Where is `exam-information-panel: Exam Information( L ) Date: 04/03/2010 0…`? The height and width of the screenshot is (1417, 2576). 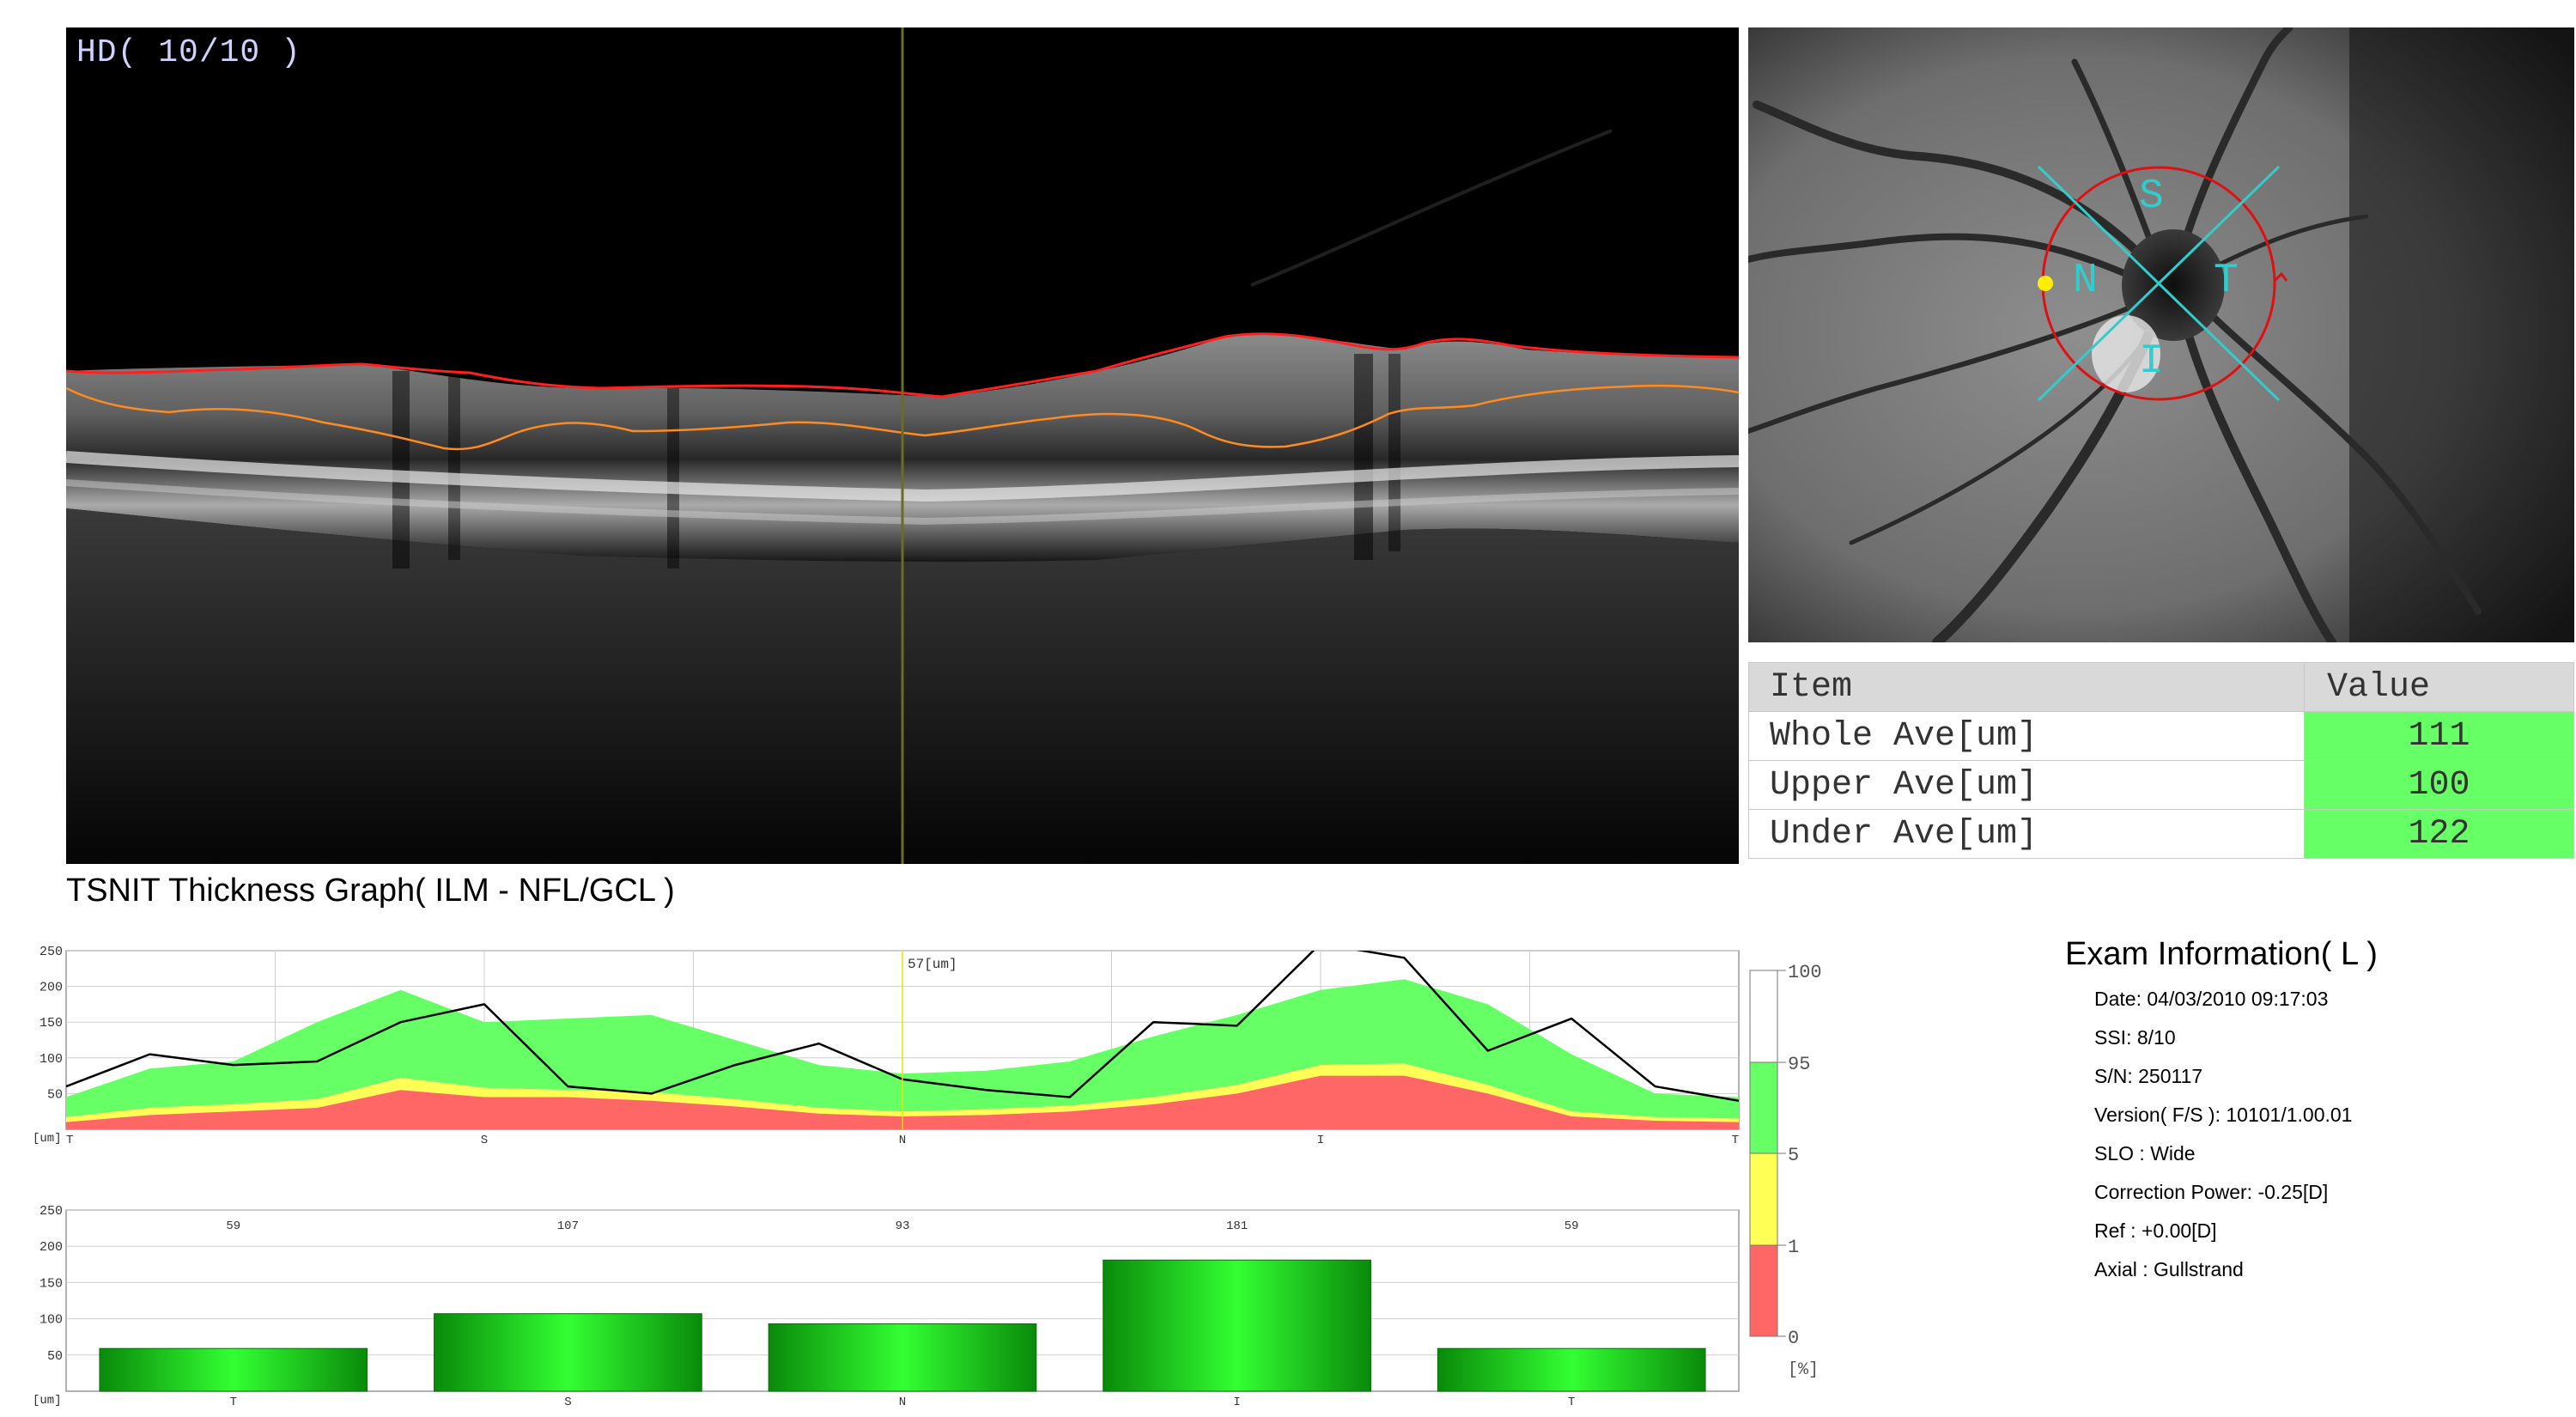
exam-information-panel: Exam Information( L ) Date: 04/03/2010 0… is located at coordinates (2305, 1112).